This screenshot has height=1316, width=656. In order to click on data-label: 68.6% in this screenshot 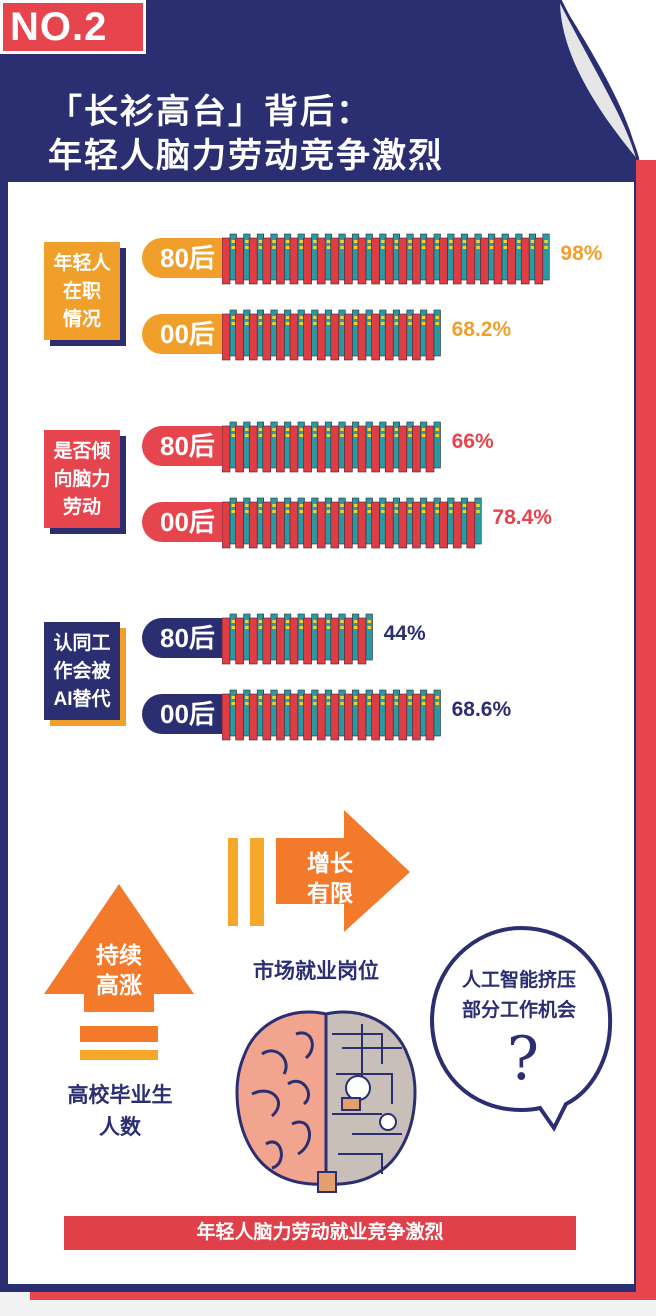, I will do `click(481, 709)`.